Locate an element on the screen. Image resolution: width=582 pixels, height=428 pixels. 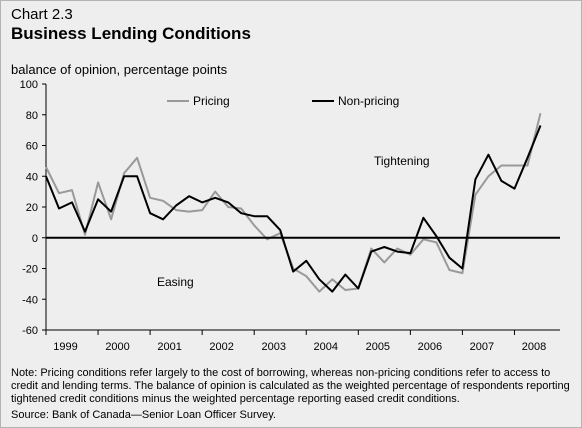
x-tick-label: 2002 is located at coordinates (221, 347).